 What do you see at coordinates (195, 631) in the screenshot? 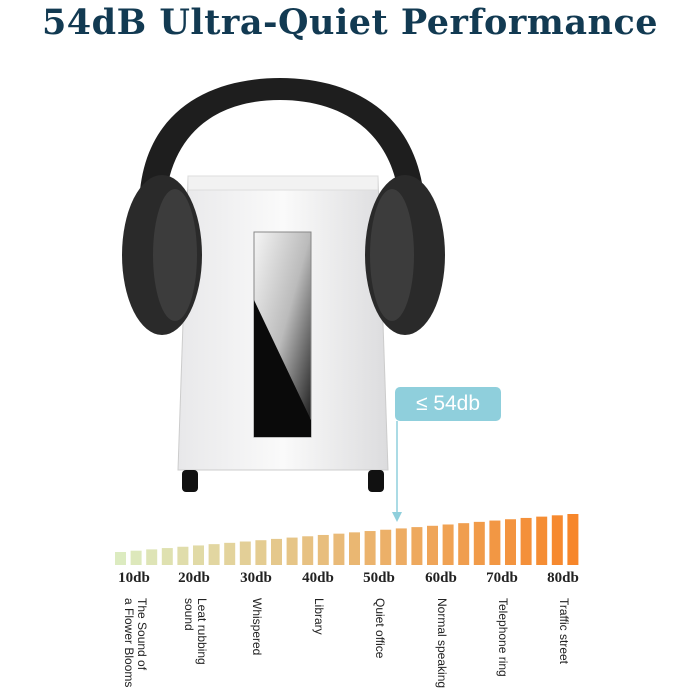
I see `sound-example-label: Leat rubbing sound` at bounding box center [195, 631].